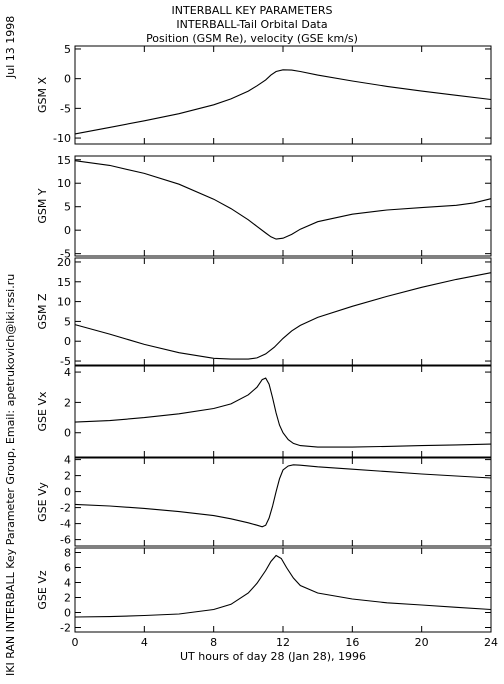  What do you see at coordinates (252, 38) in the screenshot?
I see `chart-subtitle-2: Position (GSM Re), velocity (GSE km/s)` at bounding box center [252, 38].